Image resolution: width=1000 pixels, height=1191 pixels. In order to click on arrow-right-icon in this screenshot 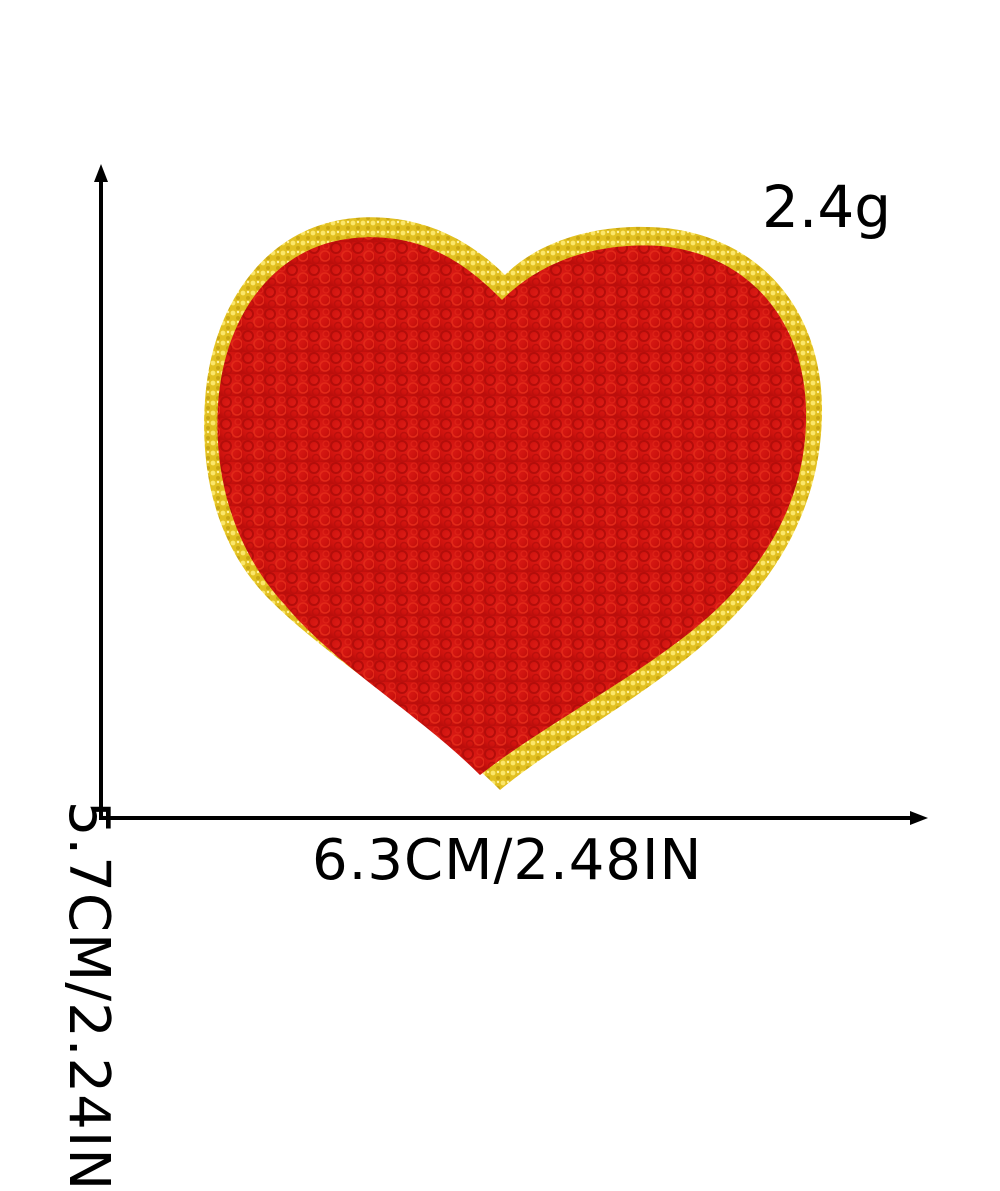, I will do `click(919, 818)`.